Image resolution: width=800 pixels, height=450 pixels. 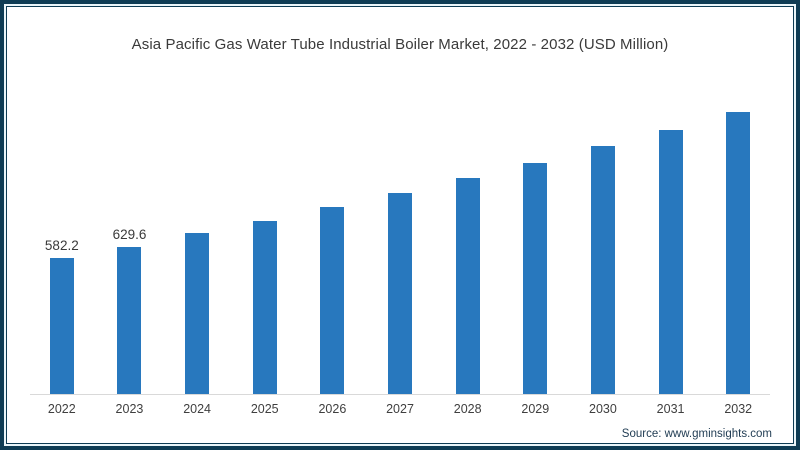 I want to click on x-tick-label-2030: 2030, so click(x=603, y=409).